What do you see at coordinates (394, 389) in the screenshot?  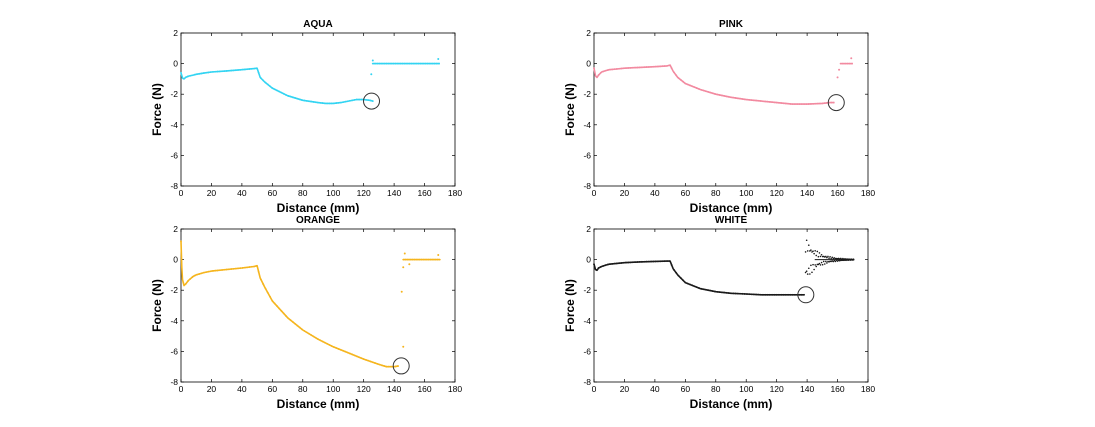 I see `x-tick-label: 140` at bounding box center [394, 389].